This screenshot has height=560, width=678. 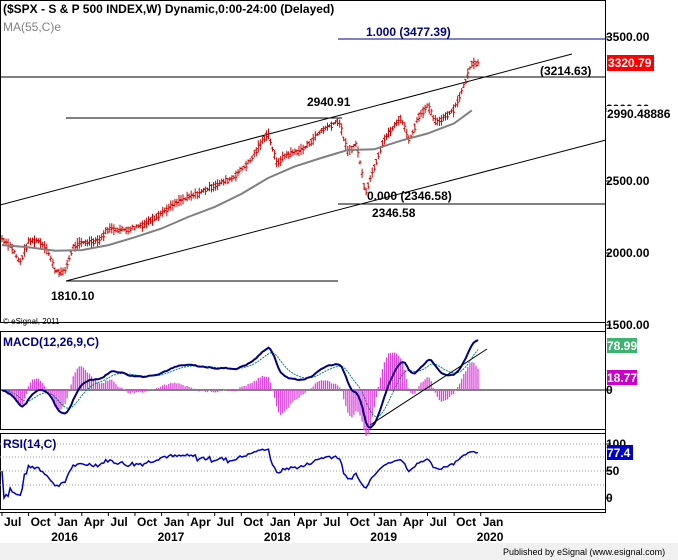 I want to click on rsi-value-tag, so click(x=620, y=452).